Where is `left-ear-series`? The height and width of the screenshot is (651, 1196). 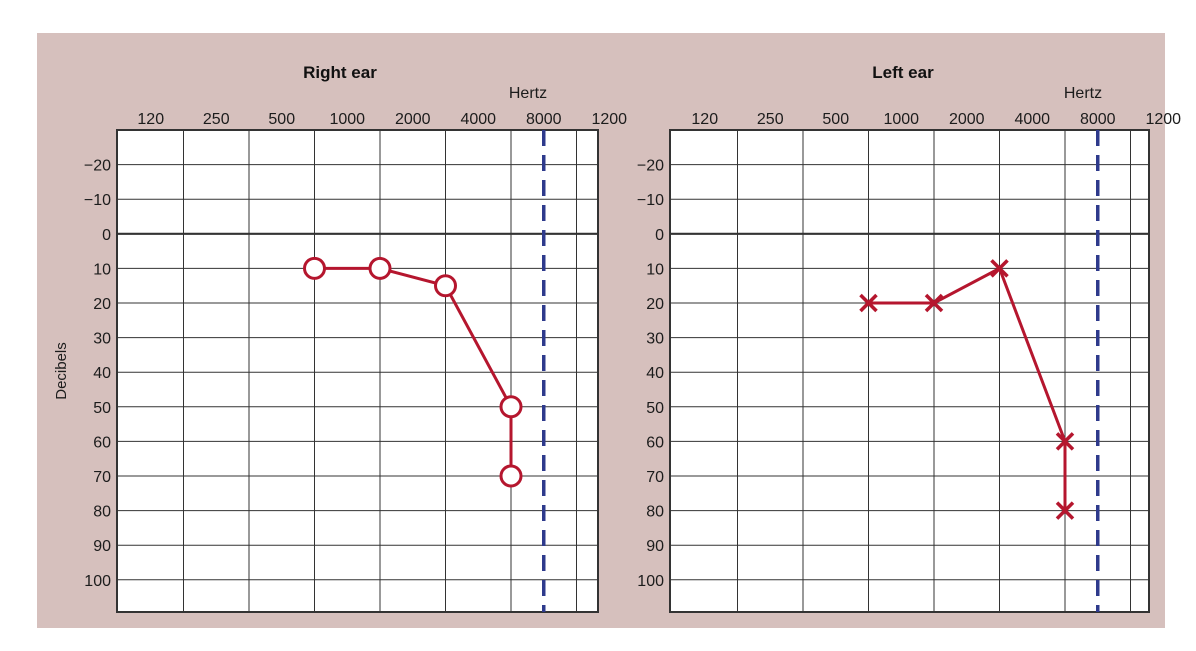 left-ear-series is located at coordinates (967, 389).